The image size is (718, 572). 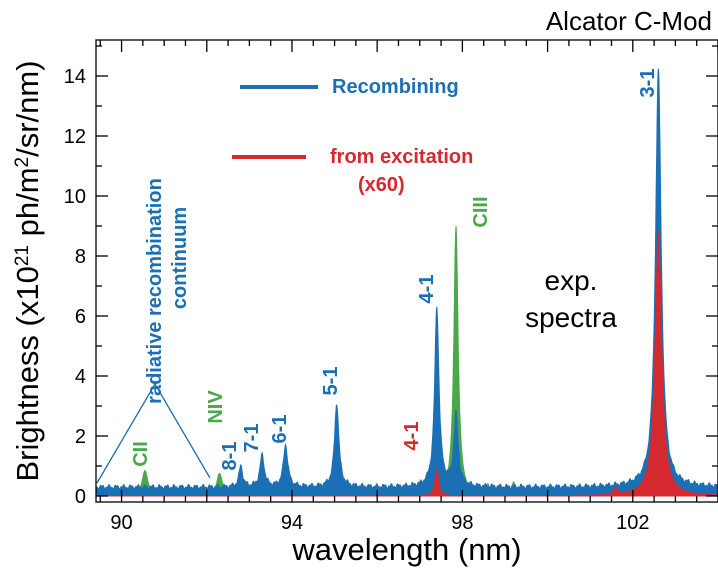 I want to click on label-71: 7-1, so click(x=252, y=438).